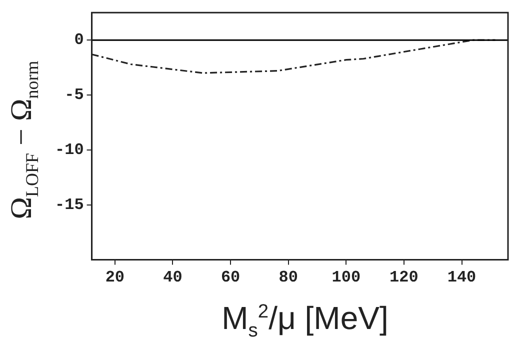  Describe the element at coordinates (172, 277) in the screenshot. I see `x-tick-label: 40` at that location.